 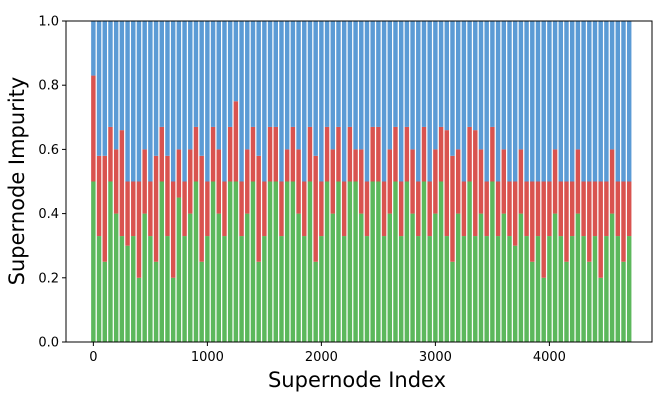 What do you see at coordinates (48, 278) in the screenshot?
I see `y-tick-label: 0.2` at bounding box center [48, 278].